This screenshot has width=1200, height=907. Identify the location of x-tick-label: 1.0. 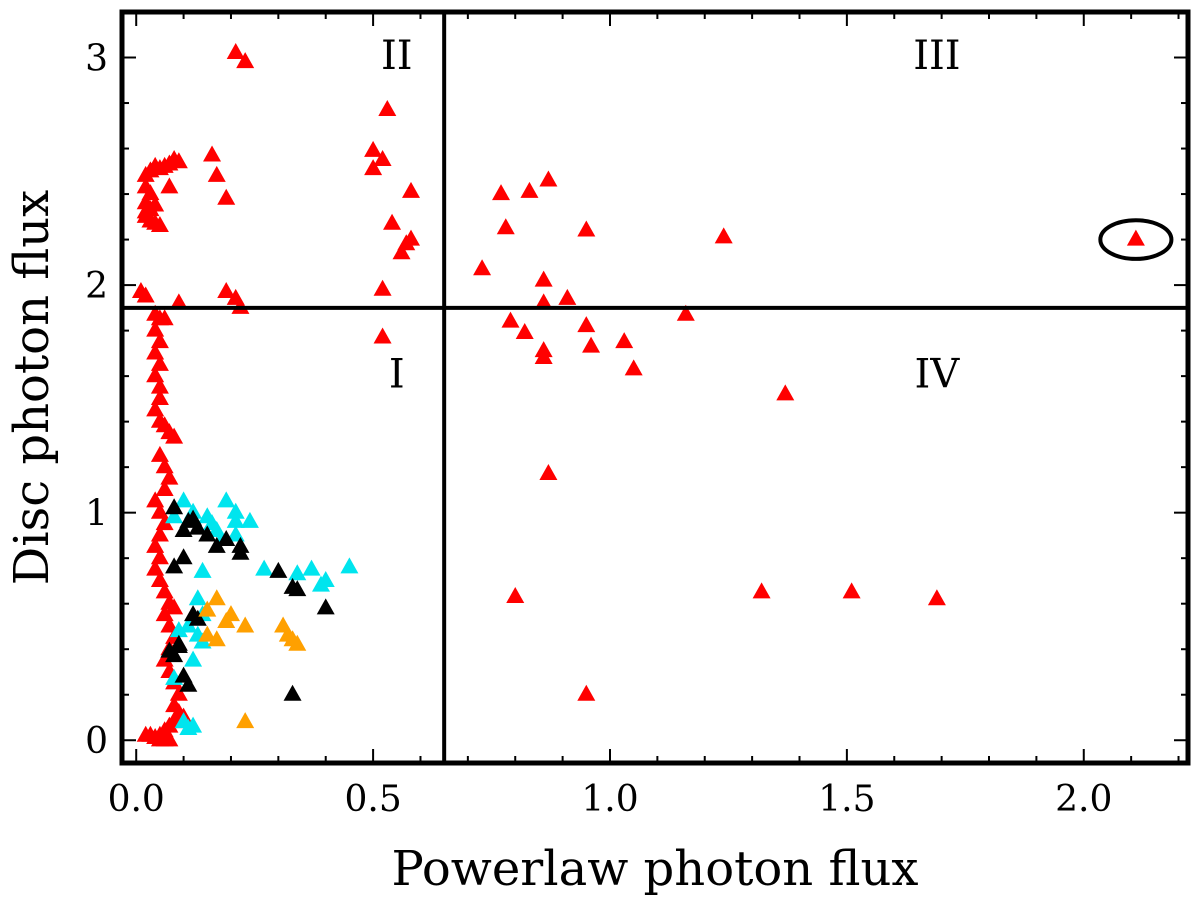
(609, 799).